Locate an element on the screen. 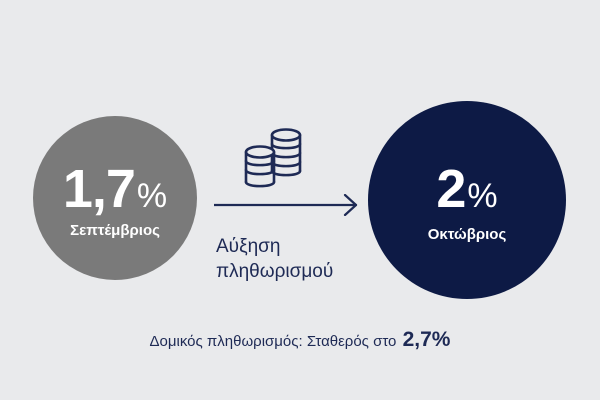  october-value-unit: % is located at coordinates (482, 195).